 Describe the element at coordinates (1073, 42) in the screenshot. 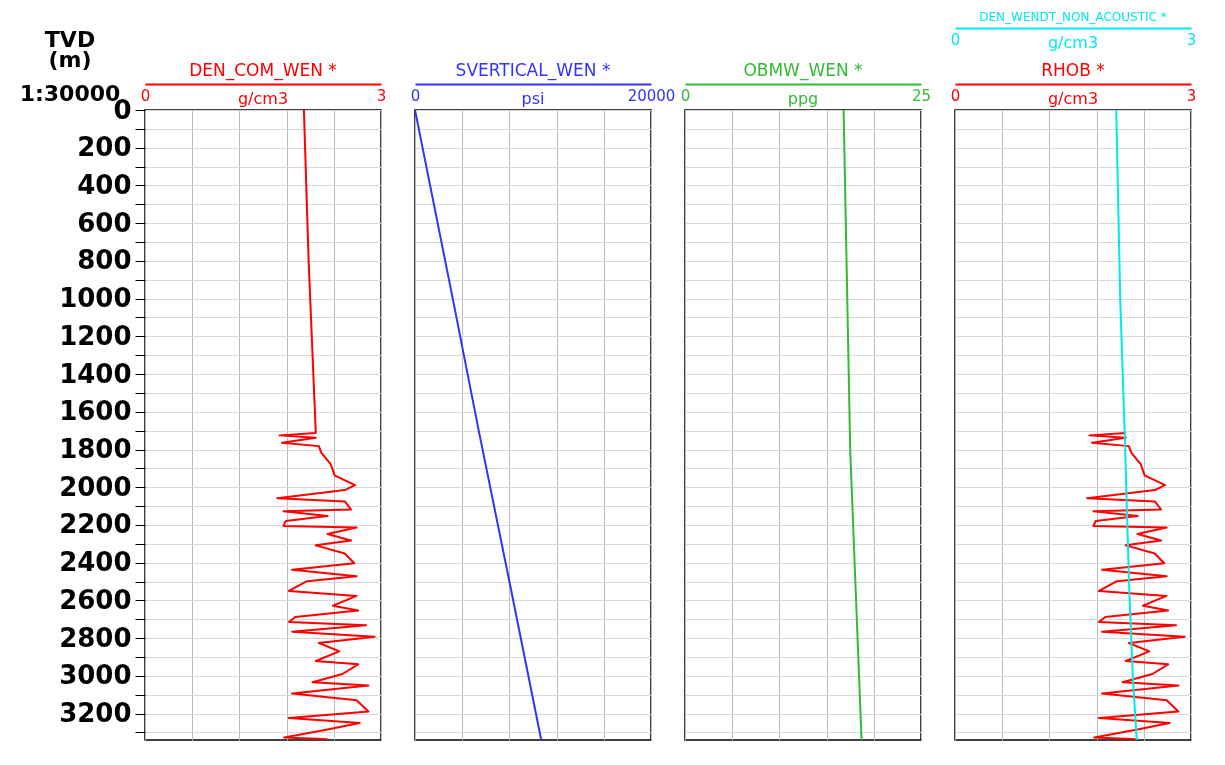

I see `x2-axis-title: g/cm3` at that location.